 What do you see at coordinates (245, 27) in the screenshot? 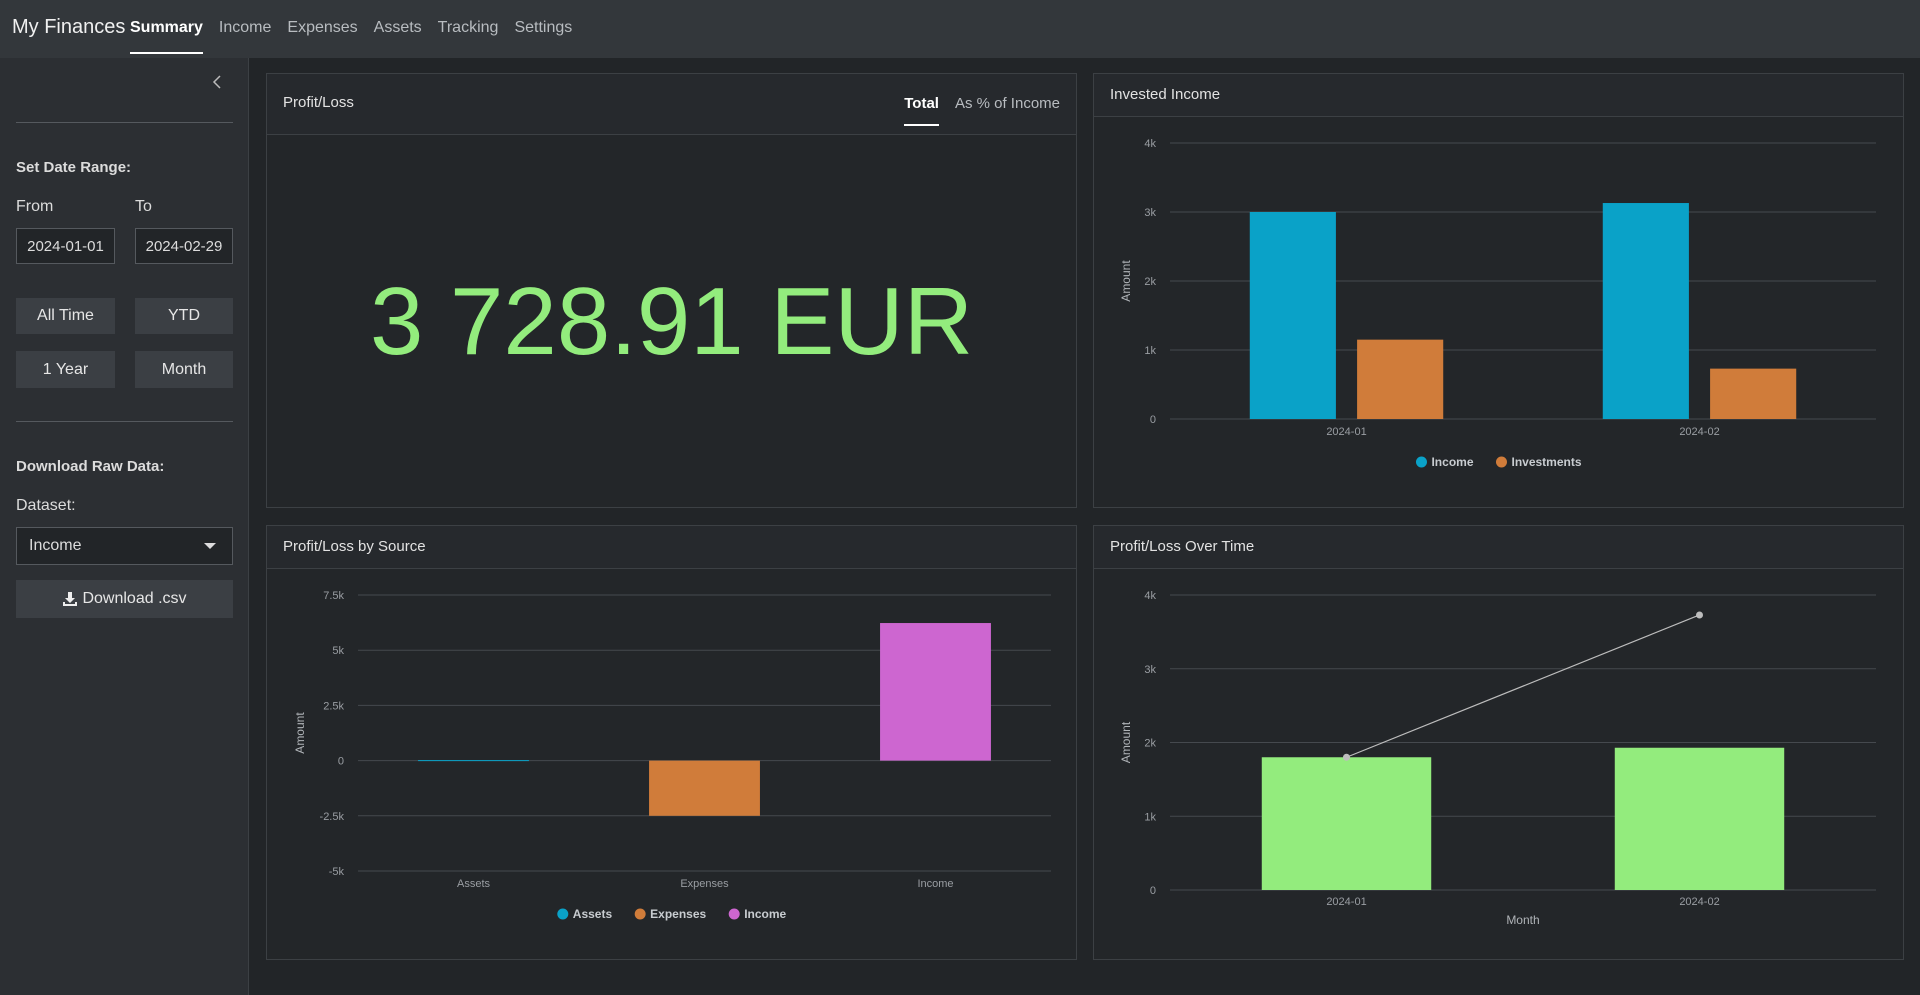
I see `nav-tab: Income` at bounding box center [245, 27].